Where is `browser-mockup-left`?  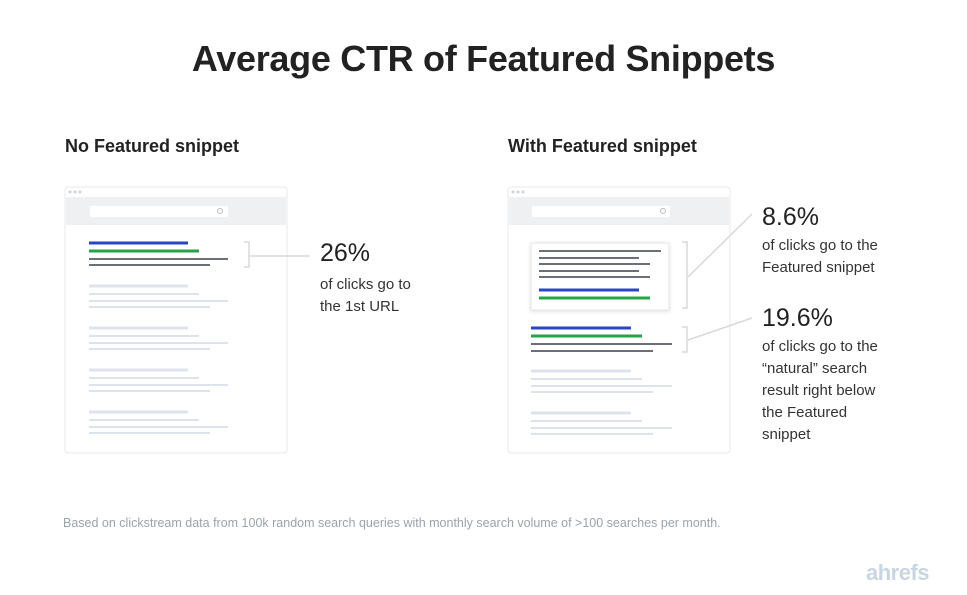 browser-mockup-left is located at coordinates (187, 320).